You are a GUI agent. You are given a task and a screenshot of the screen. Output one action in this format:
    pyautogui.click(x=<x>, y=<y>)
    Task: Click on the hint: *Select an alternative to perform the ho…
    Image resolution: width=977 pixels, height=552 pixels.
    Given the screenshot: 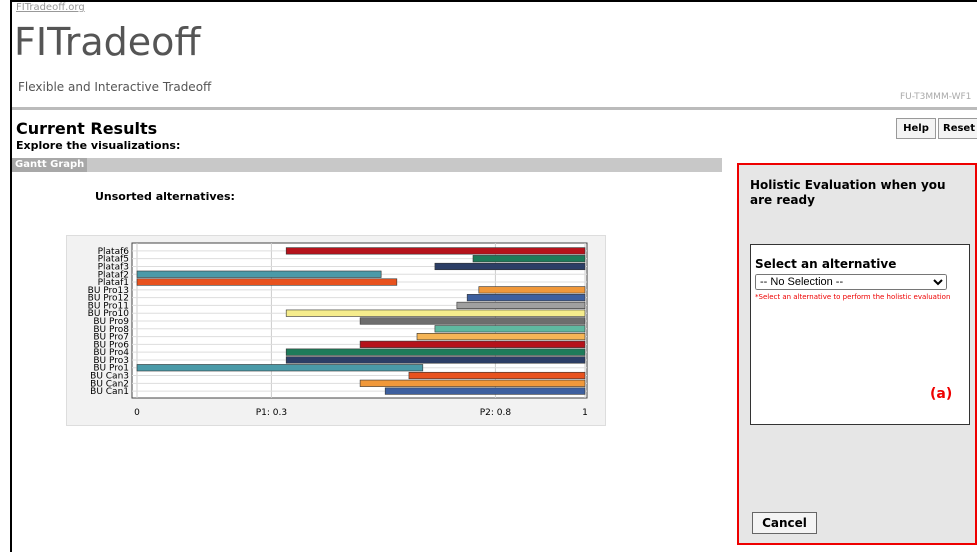 What is the action you would take?
    pyautogui.click(x=853, y=297)
    